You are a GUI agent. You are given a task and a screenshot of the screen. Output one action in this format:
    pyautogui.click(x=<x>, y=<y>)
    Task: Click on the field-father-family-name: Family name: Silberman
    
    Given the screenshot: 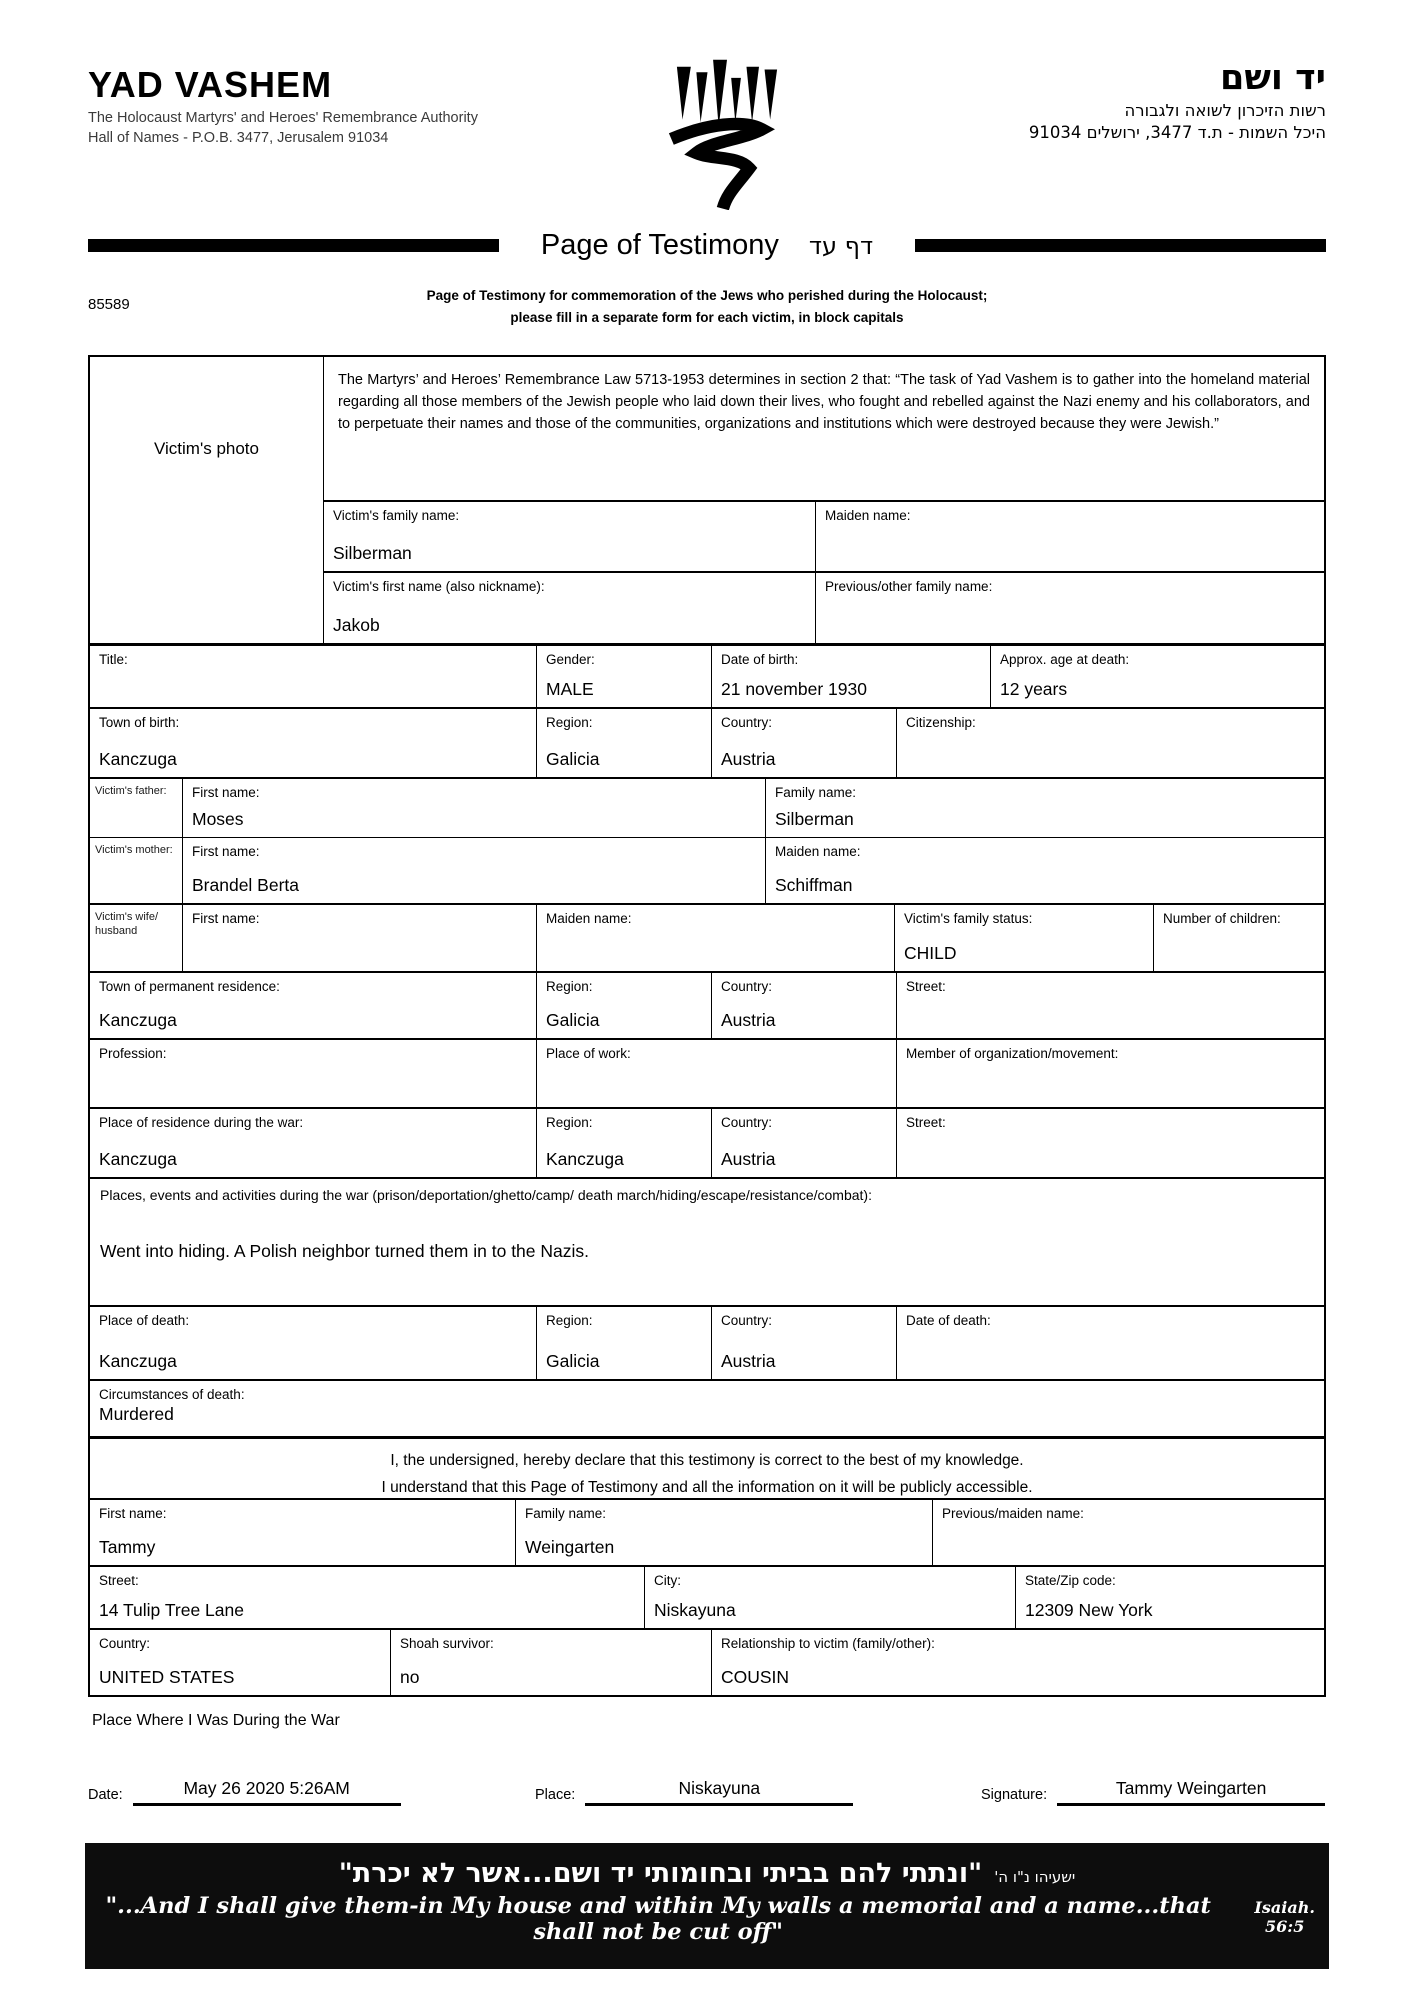 What is the action you would take?
    pyautogui.click(x=1045, y=808)
    